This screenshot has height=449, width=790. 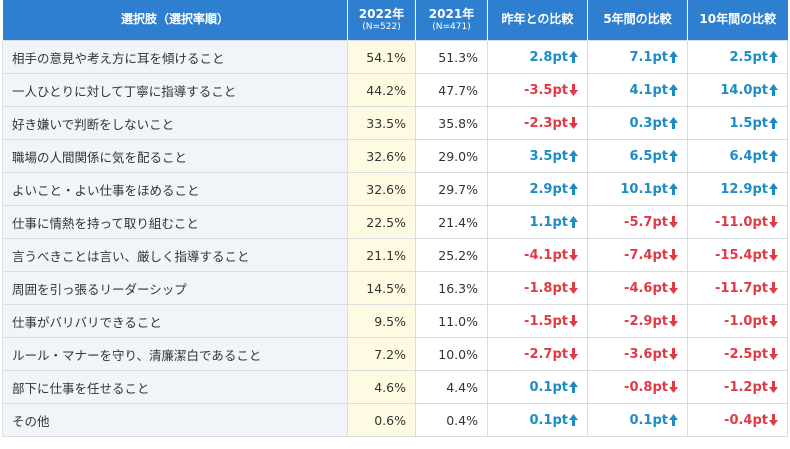 What do you see at coordinates (381, 57) in the screenshot?
I see `cell: 54.1%` at bounding box center [381, 57].